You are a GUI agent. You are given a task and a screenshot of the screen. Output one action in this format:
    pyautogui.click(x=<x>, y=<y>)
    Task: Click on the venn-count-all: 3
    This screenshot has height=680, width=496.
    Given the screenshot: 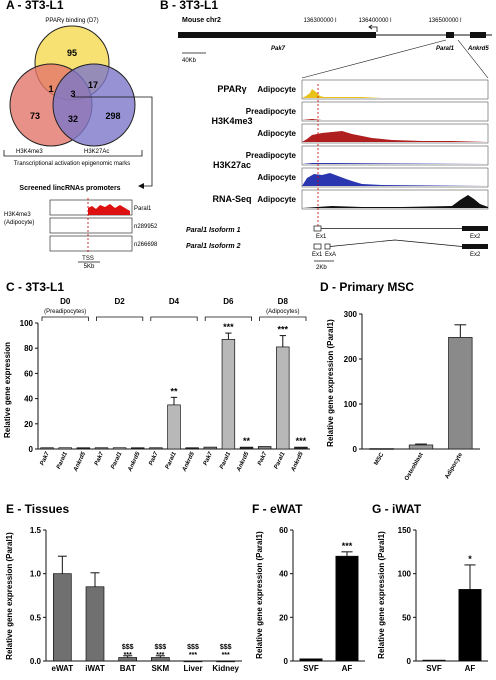 What is the action you would take?
    pyautogui.click(x=72, y=94)
    